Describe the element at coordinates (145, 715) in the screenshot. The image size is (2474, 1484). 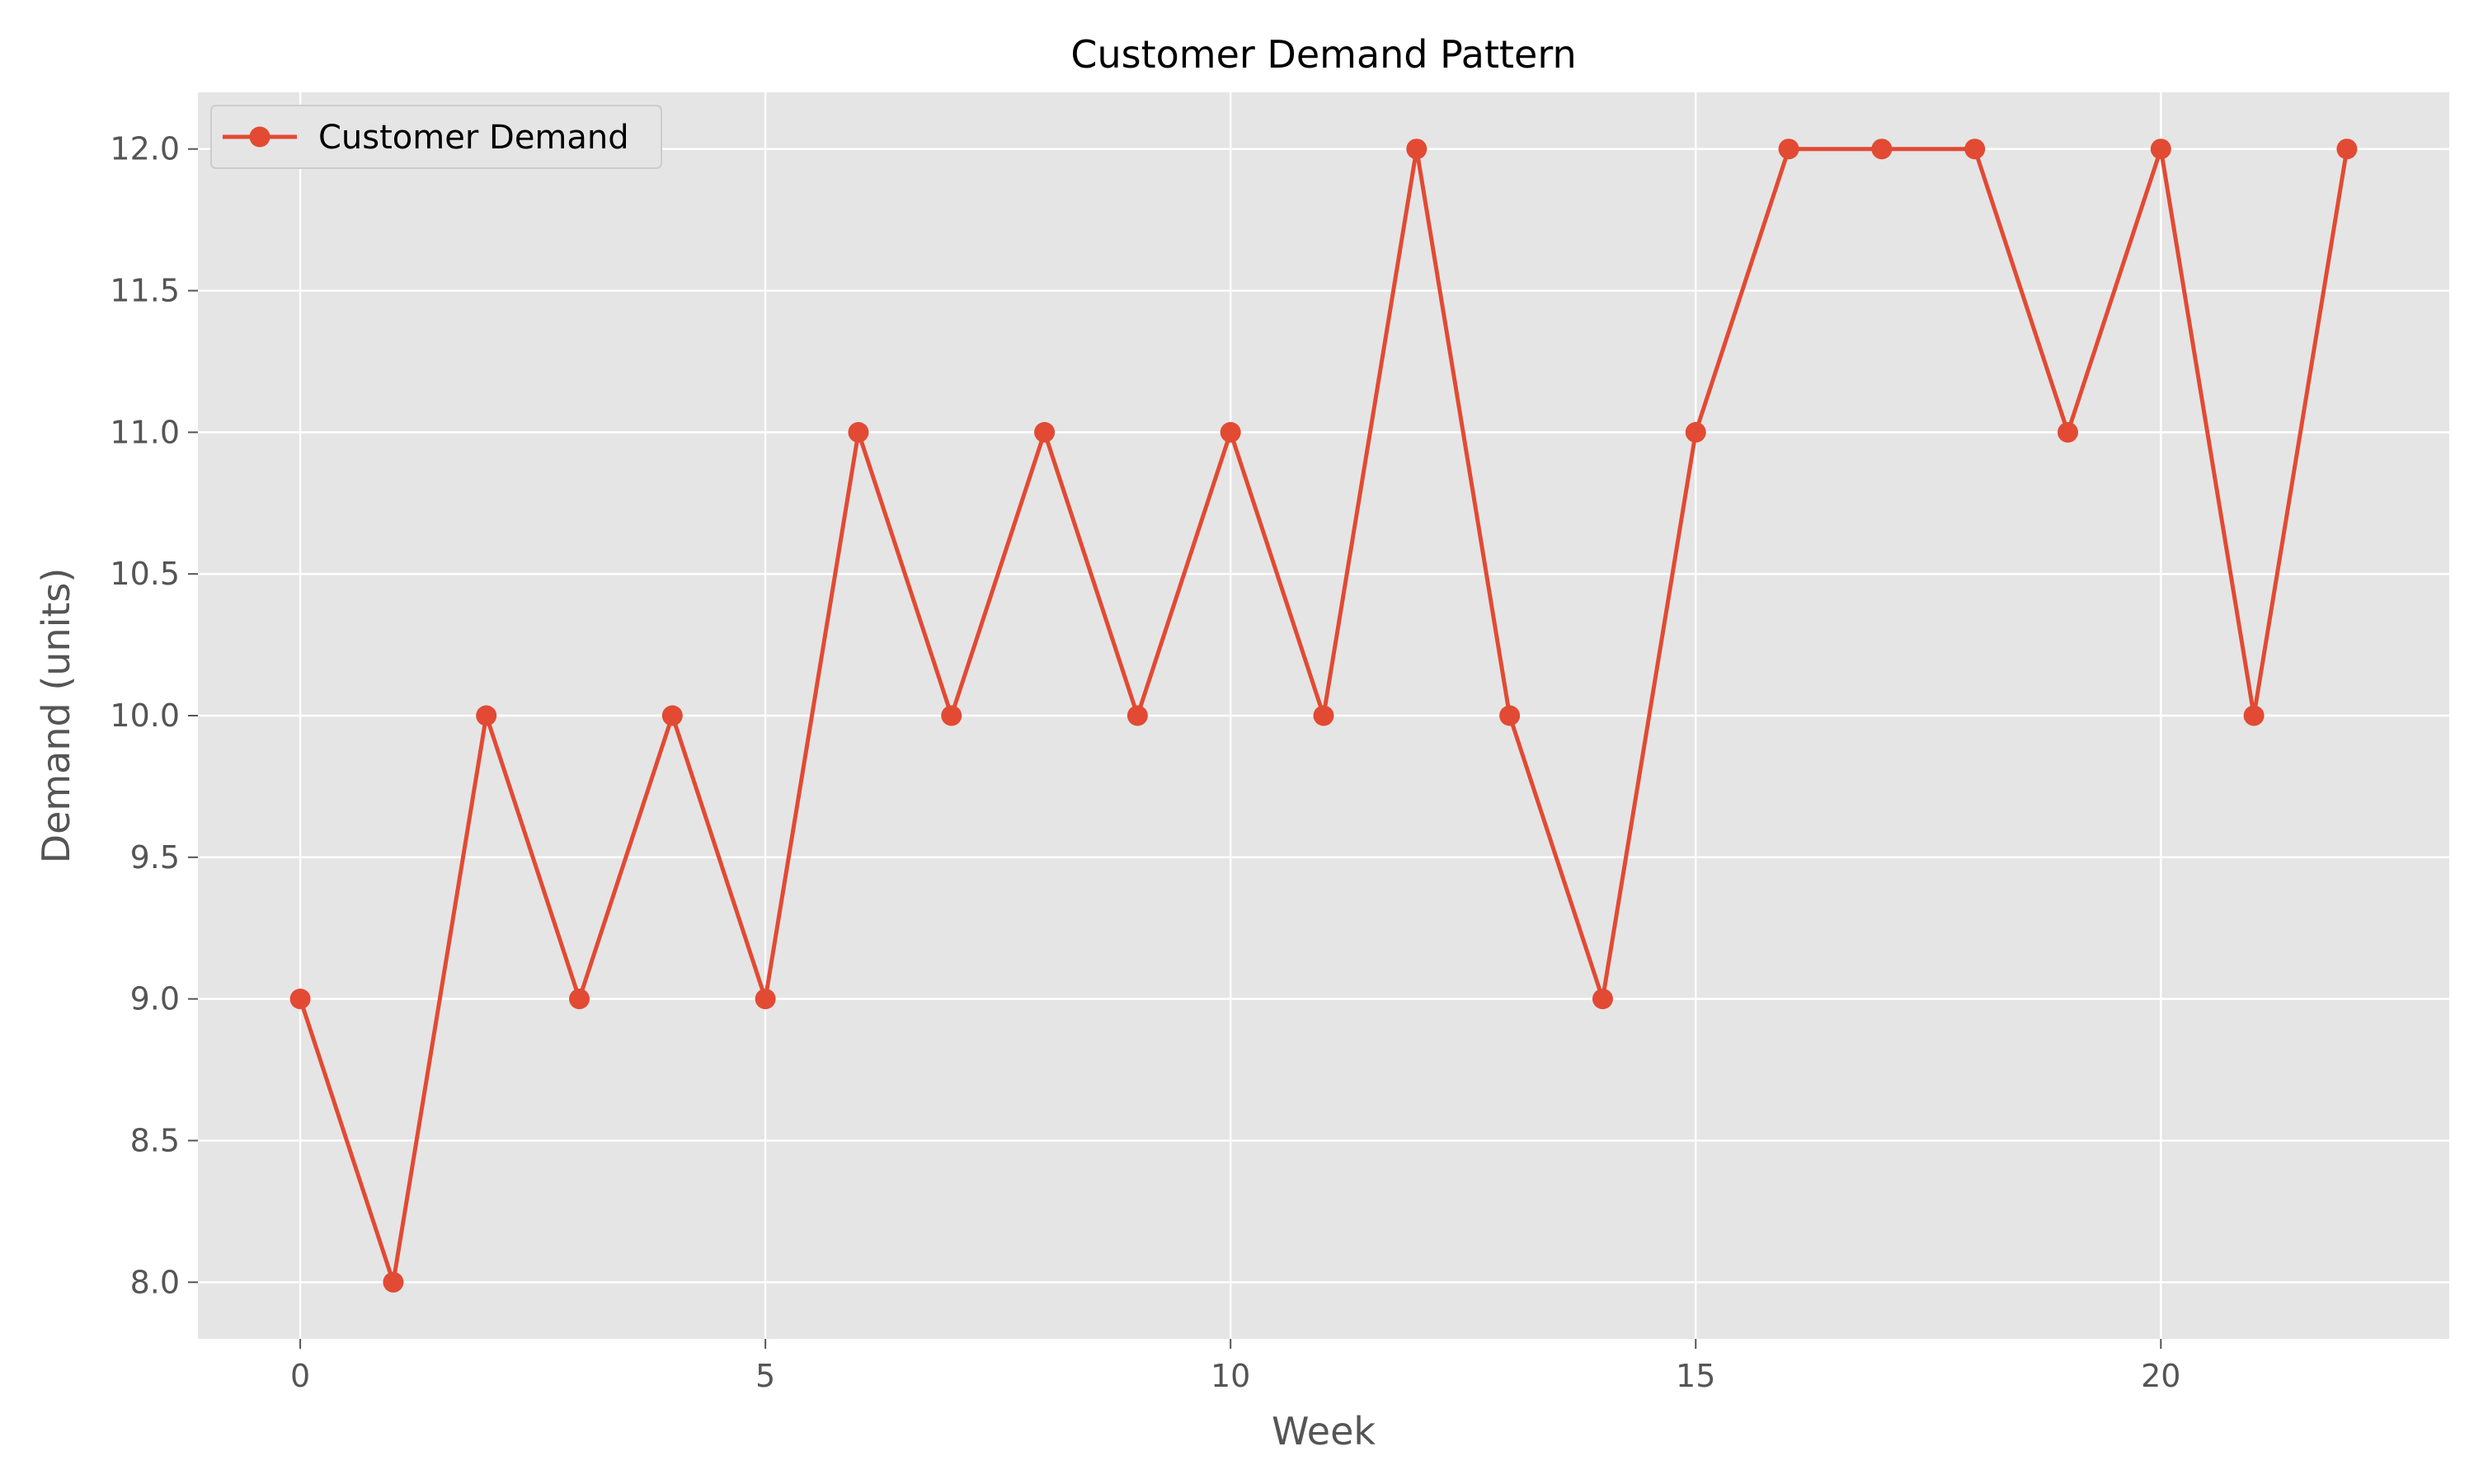
I see `y-tick-label: 10.0` at that location.